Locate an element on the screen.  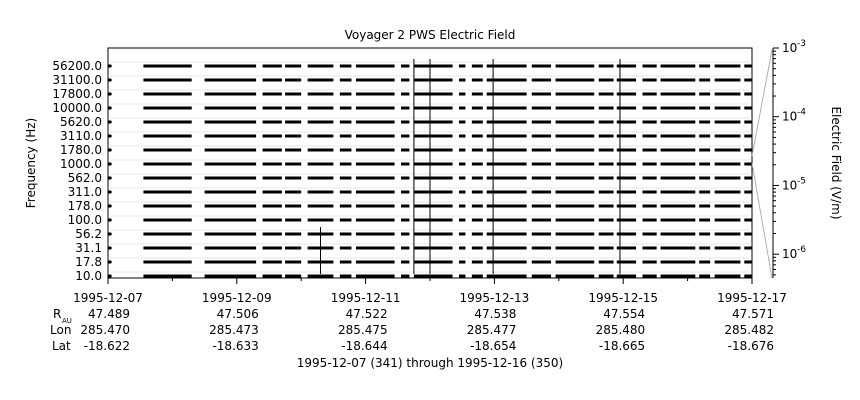
channel-band-31100.0 is located at coordinates (430, 80).